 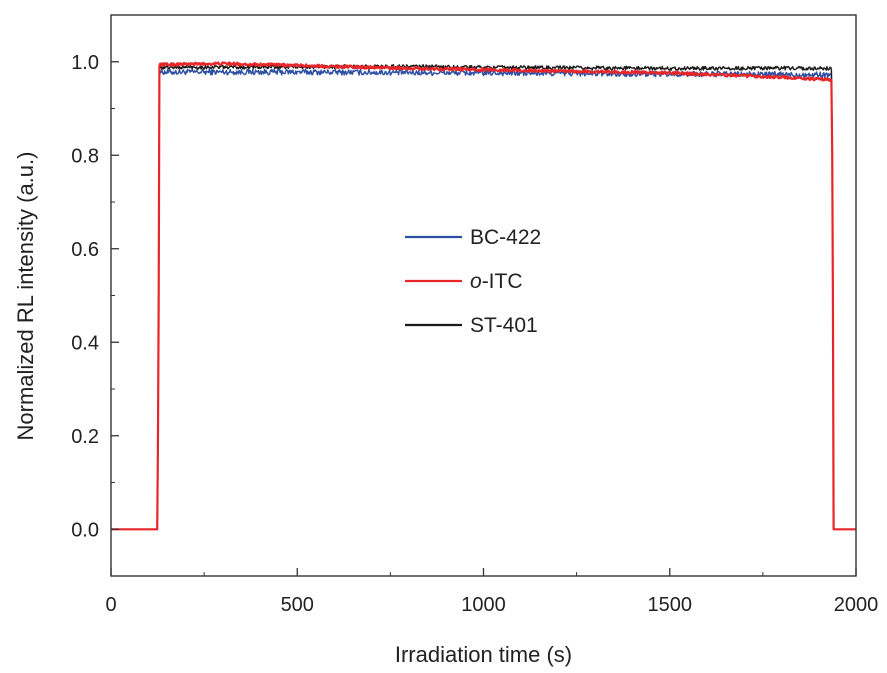 What do you see at coordinates (85, 530) in the screenshot?
I see `y-tick-label: 0.0` at bounding box center [85, 530].